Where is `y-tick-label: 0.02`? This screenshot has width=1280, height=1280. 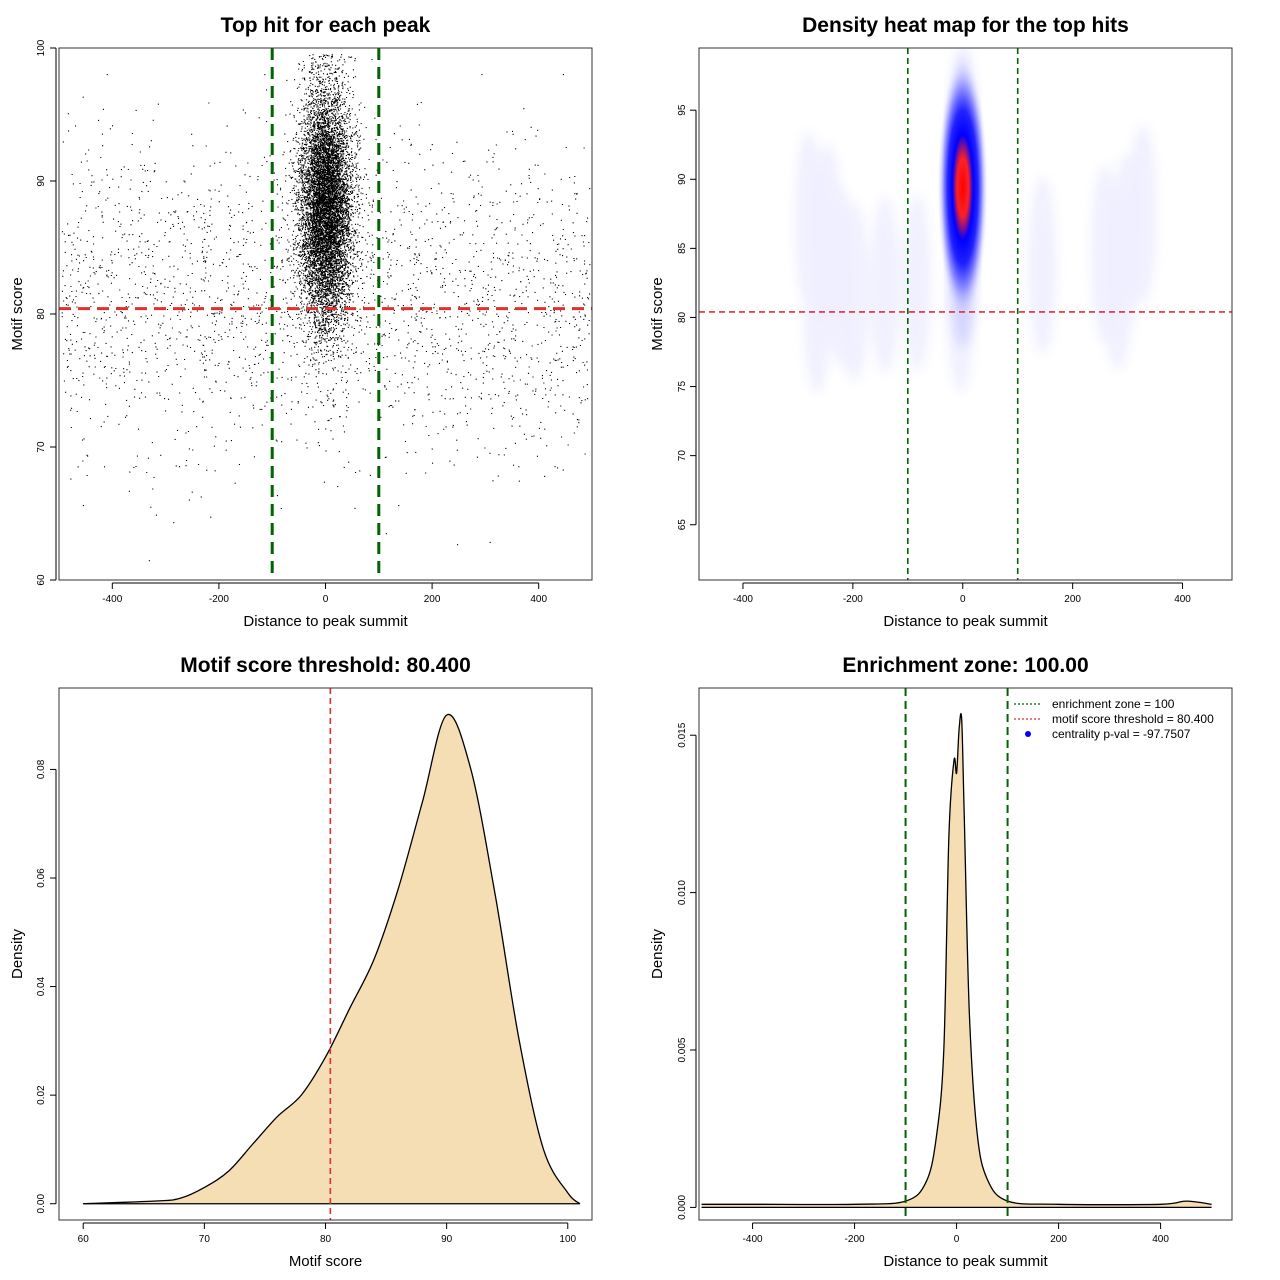 y-tick-label: 0.02 is located at coordinates (41, 1095).